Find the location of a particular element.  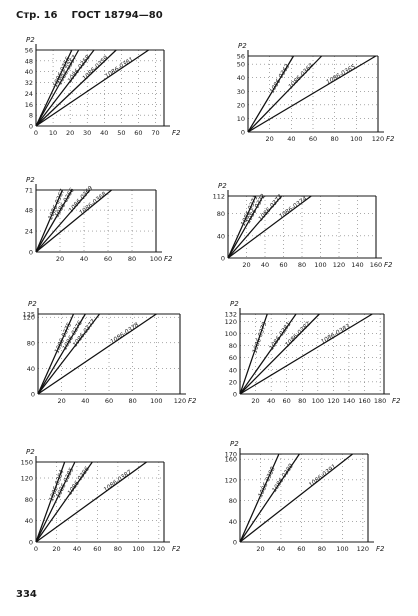

y-tick-label: 16 is located at coordinates (29, 105).